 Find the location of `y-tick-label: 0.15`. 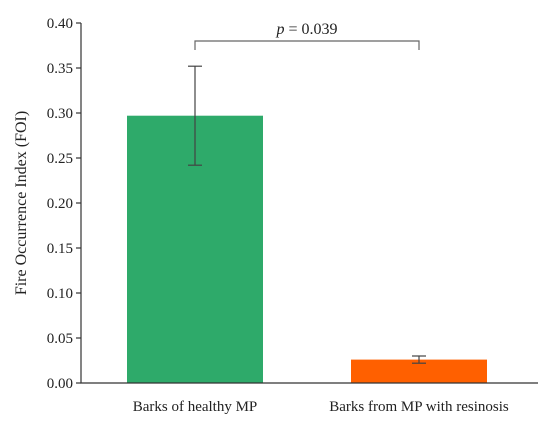

y-tick-label: 0.15 is located at coordinates (60, 249).